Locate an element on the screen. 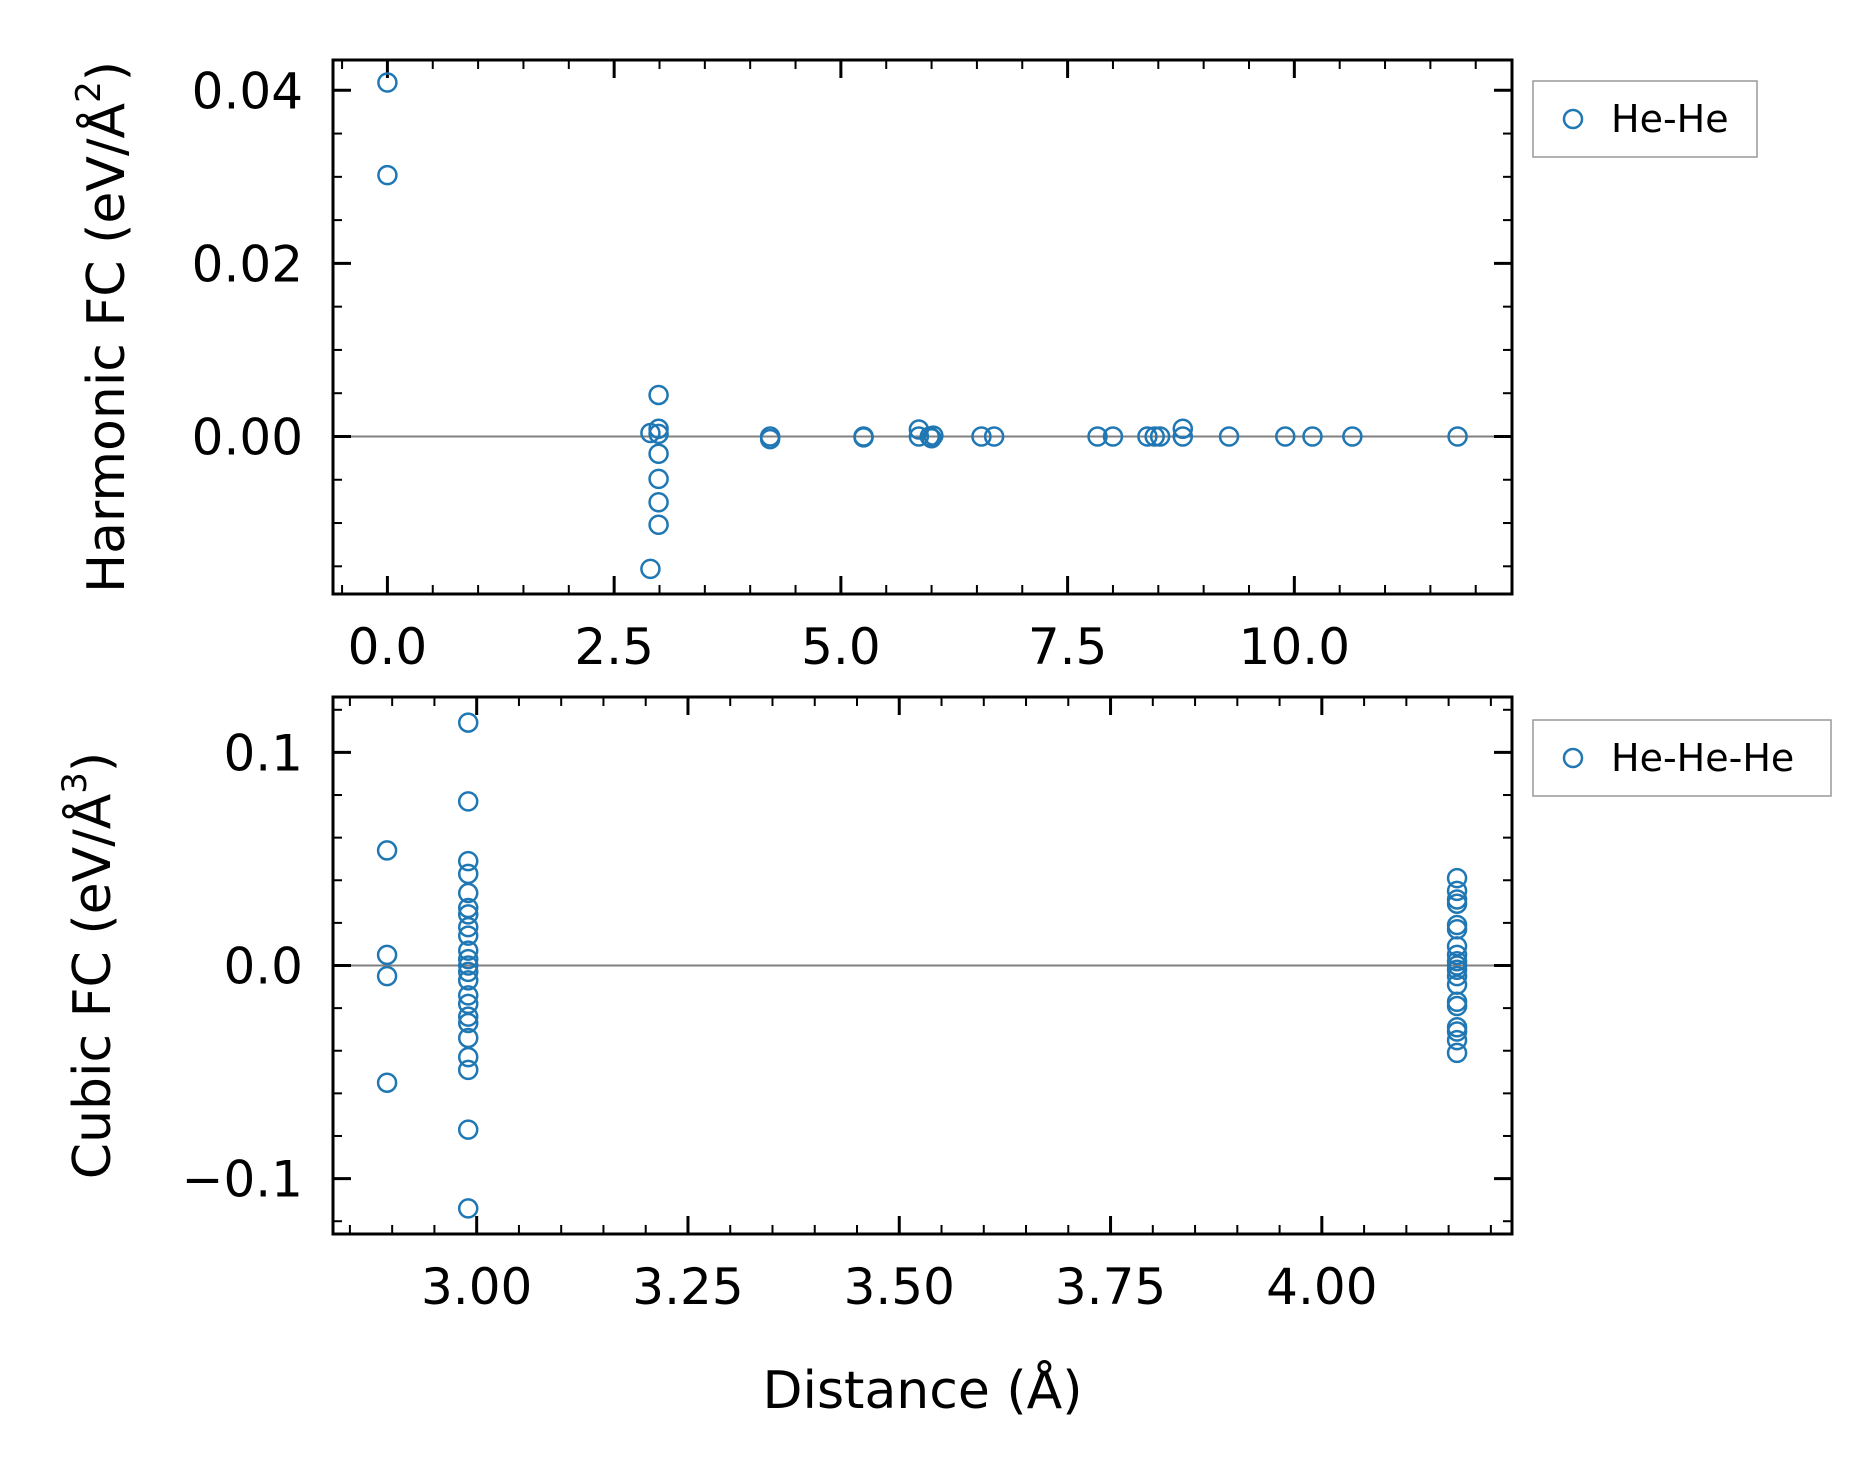 The height and width of the screenshot is (1460, 1866). harmonic-y-tick-label: 0.02 is located at coordinates (247, 264).